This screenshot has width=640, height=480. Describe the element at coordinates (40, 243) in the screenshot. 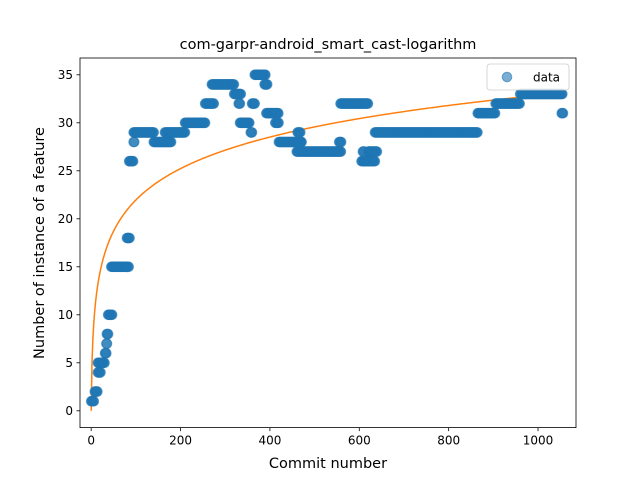

I see `y-axis-label: Number of instance of a feature` at that location.